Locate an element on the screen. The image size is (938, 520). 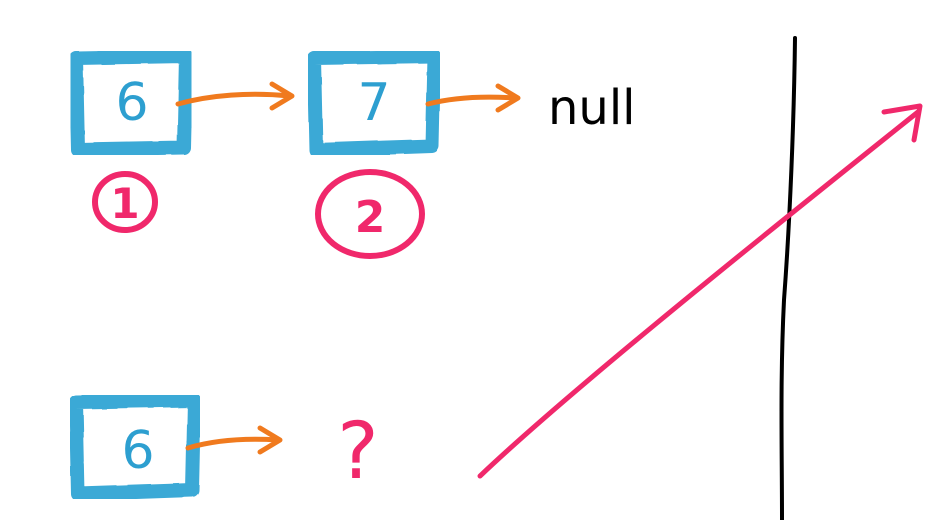
step-marker-2: 2 is located at coordinates (370, 214).